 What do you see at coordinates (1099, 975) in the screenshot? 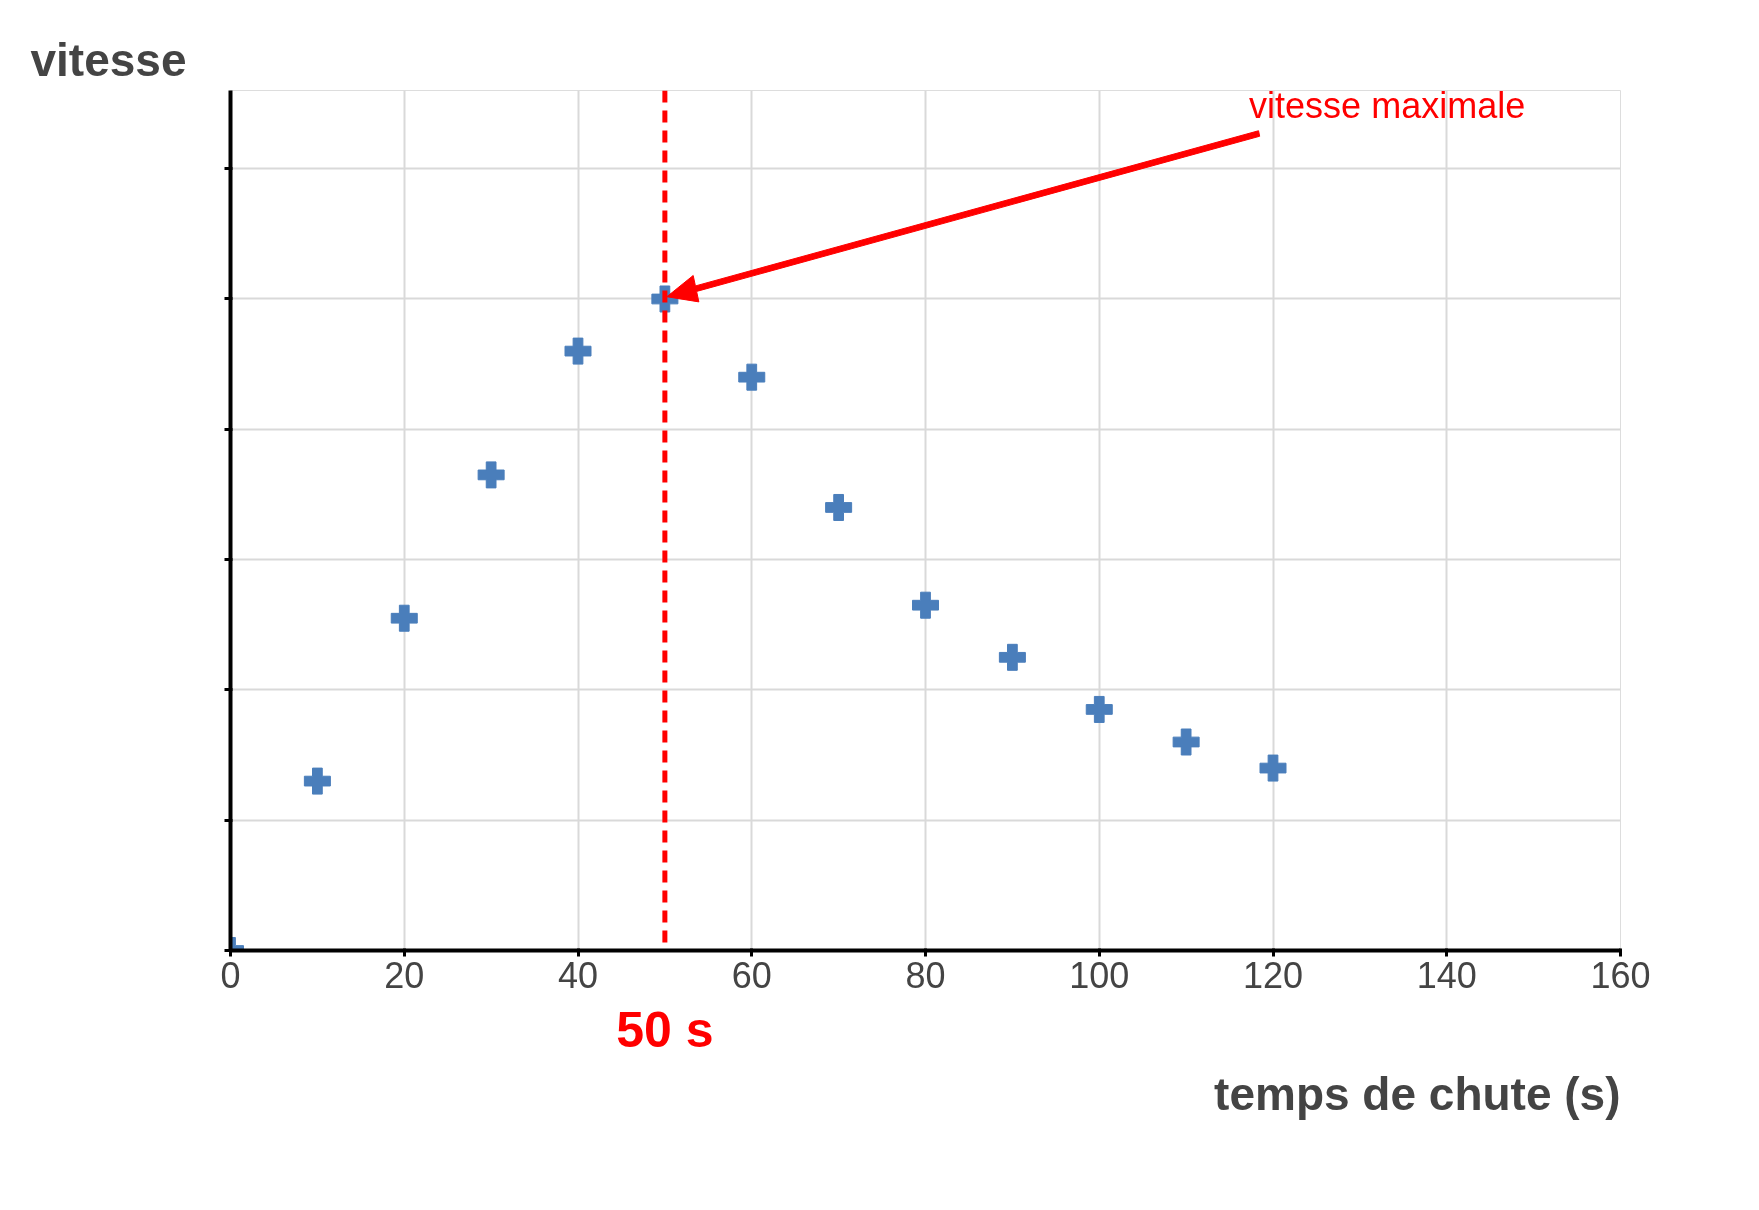
I see `x-tick-label: 100` at bounding box center [1099, 975].